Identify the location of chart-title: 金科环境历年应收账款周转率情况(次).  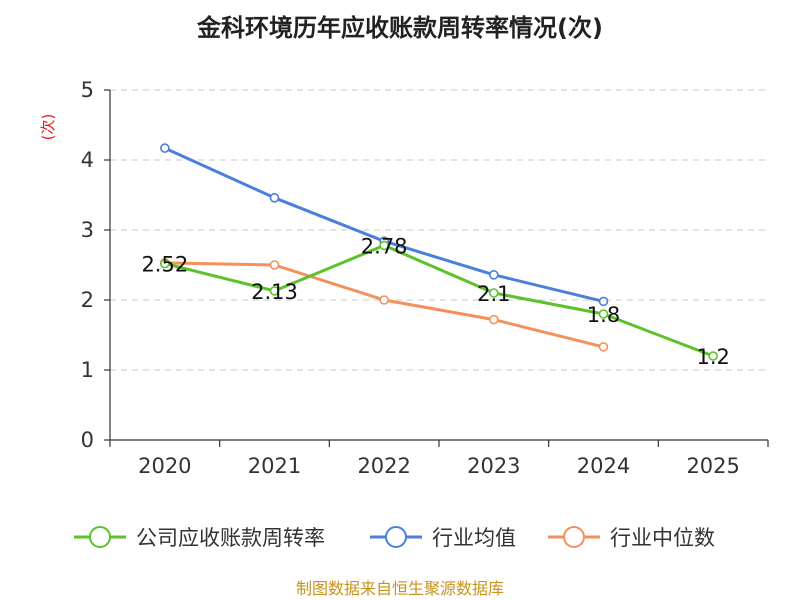
(399, 28).